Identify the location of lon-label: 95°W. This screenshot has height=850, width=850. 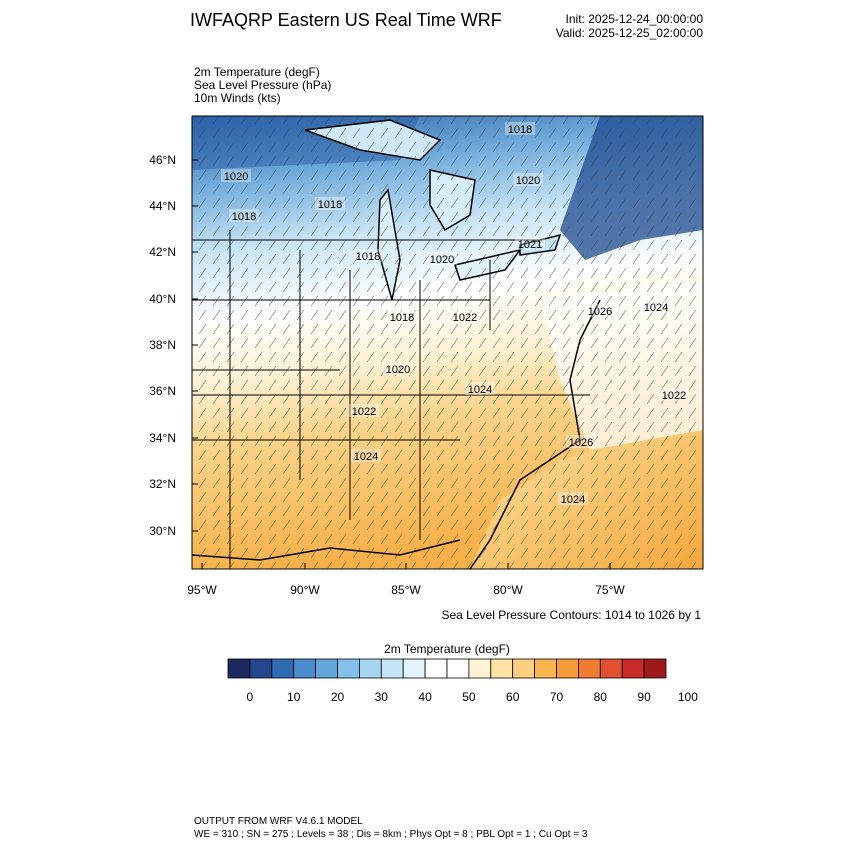
(202, 590).